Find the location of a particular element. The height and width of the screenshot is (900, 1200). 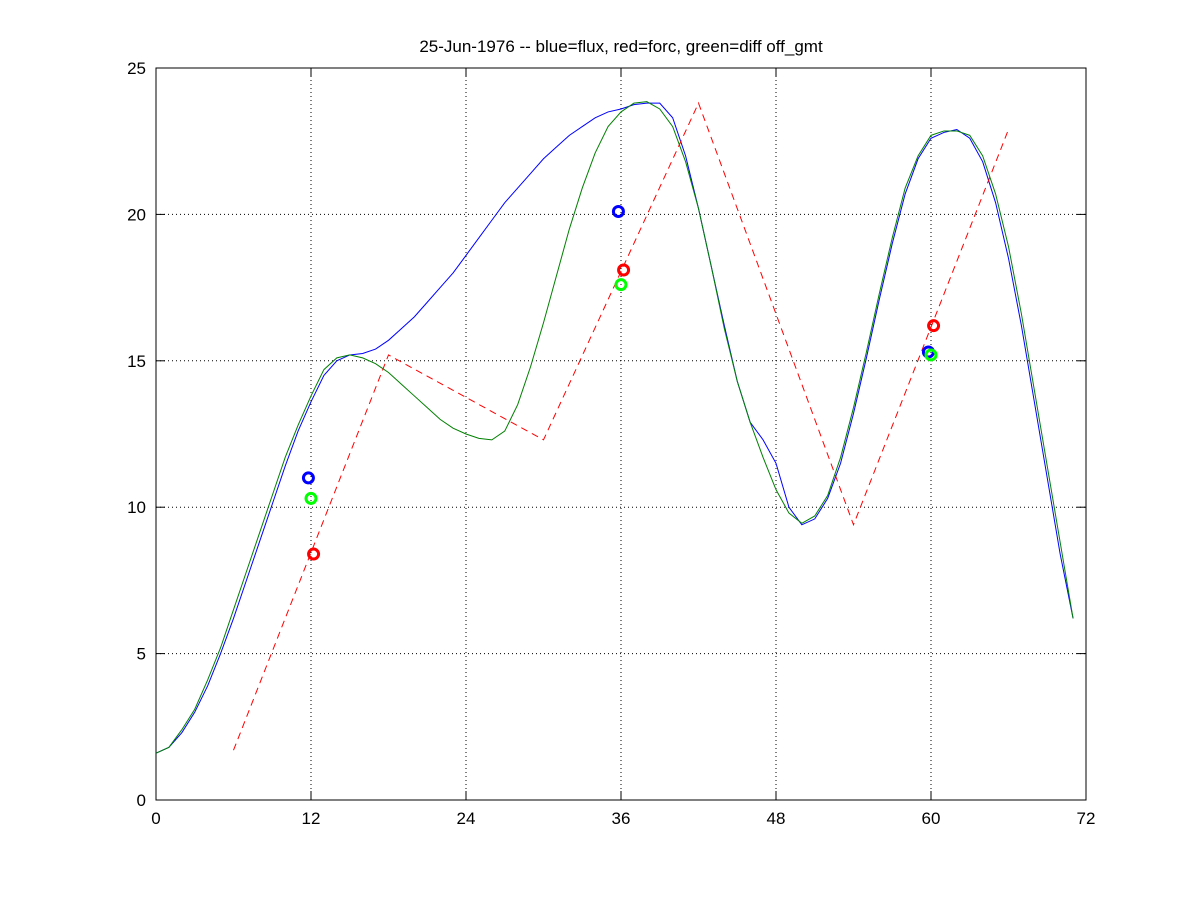

y-tick-label: 0 is located at coordinates (141, 800).